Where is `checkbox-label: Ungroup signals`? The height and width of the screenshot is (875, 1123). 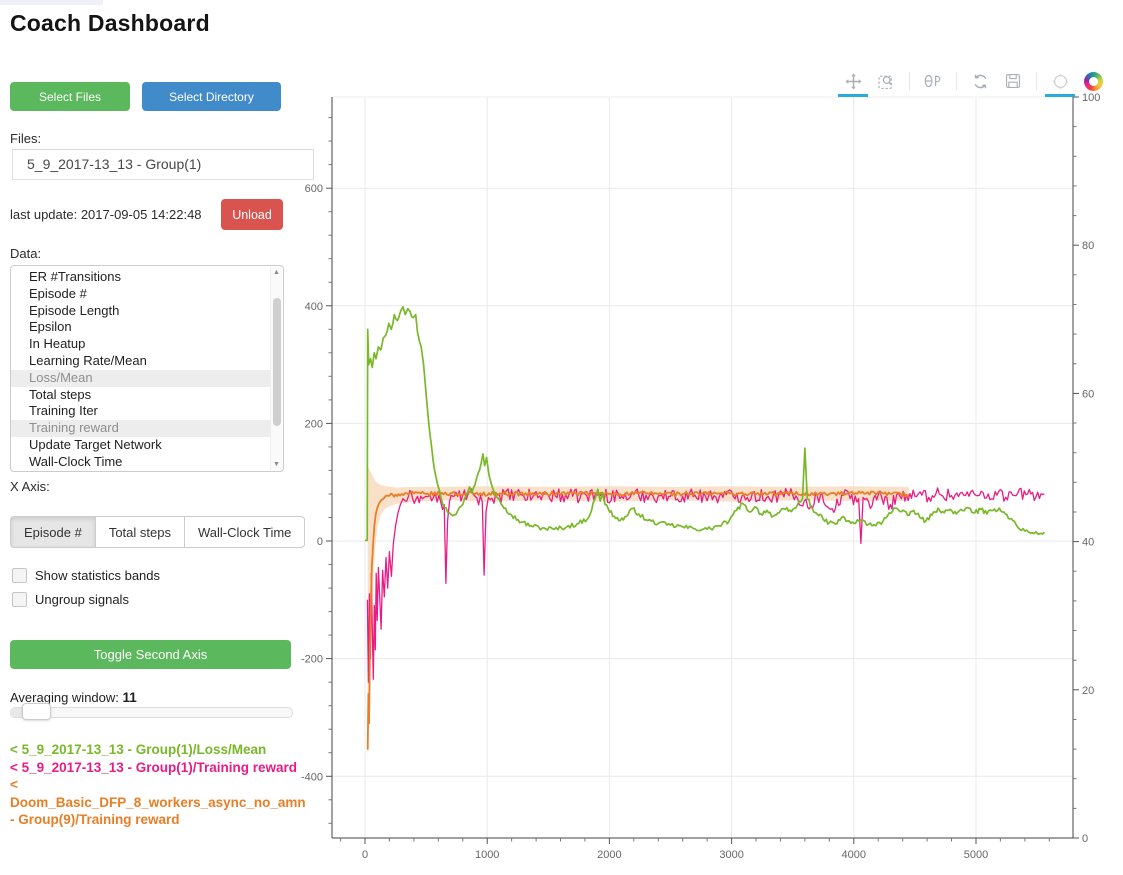
checkbox-label: Ungroup signals is located at coordinates (82, 599).